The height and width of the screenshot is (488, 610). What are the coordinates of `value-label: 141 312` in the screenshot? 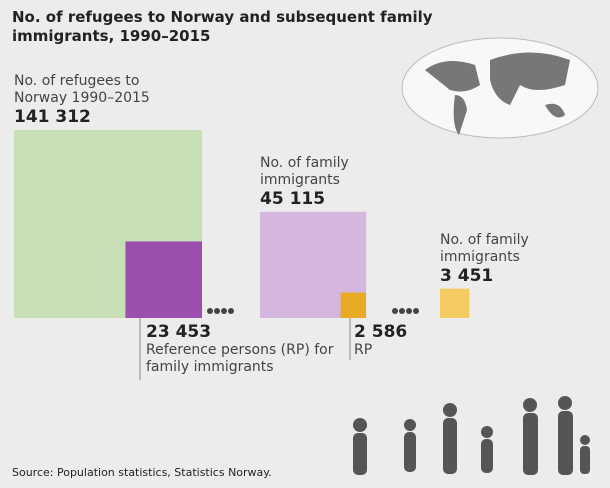 It's located at (52, 117).